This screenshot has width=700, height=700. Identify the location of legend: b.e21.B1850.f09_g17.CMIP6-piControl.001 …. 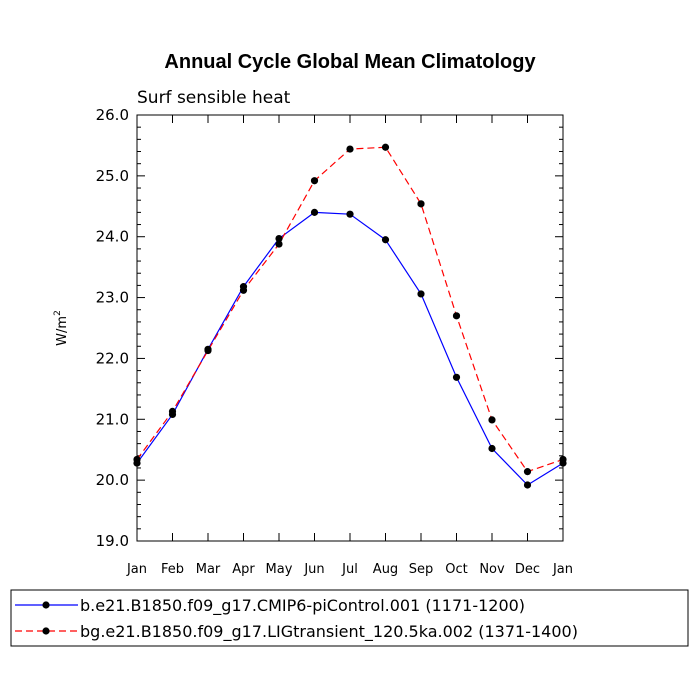
(349, 618).